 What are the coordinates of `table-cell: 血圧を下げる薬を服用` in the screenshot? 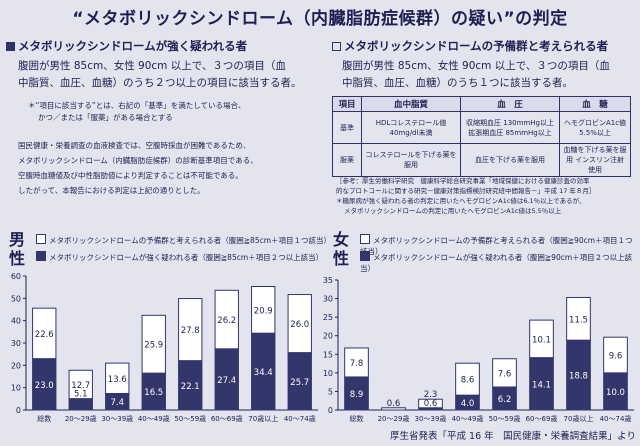 It's located at (510, 160).